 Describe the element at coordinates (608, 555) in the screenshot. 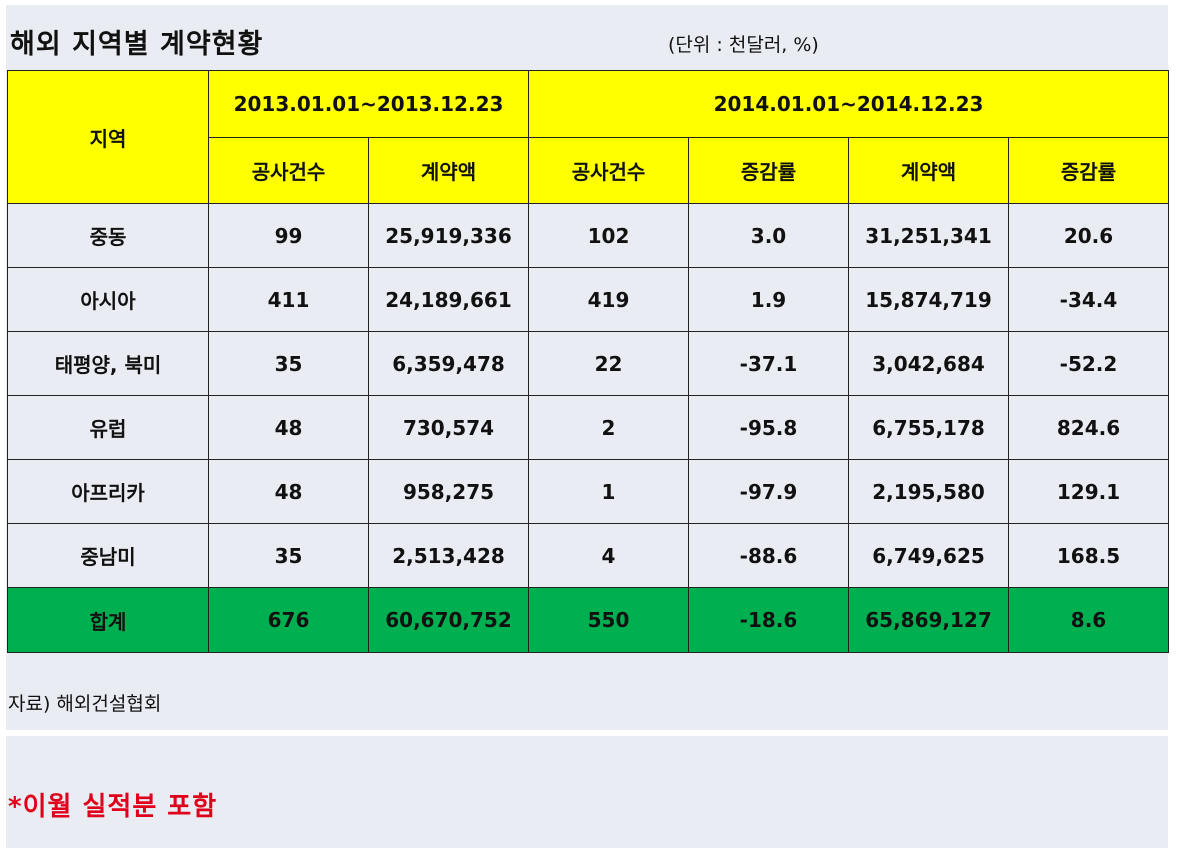

I see `count-2014-cell: 4` at that location.